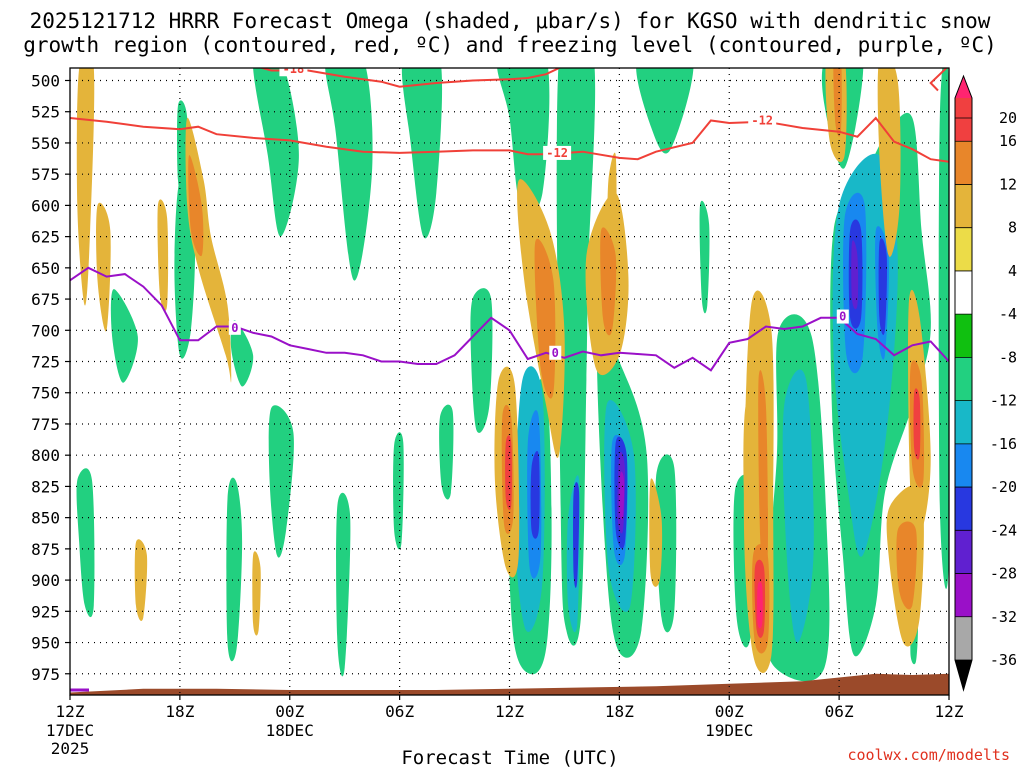  I want to click on colorbar-outline, so click(963, 383).